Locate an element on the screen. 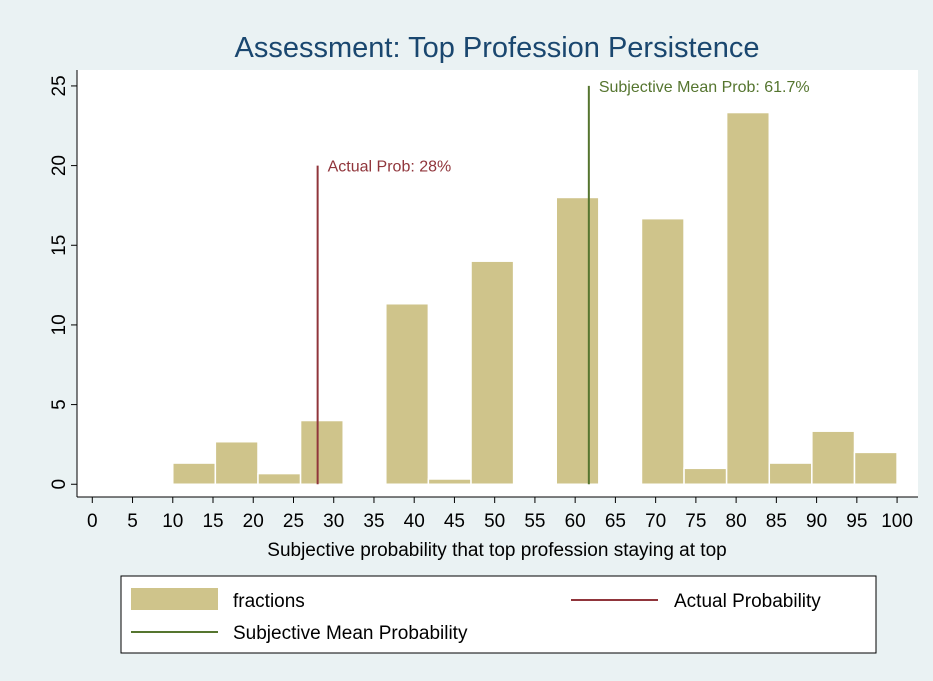 The height and width of the screenshot is (681, 933). x-tick-label: 90 is located at coordinates (816, 521).